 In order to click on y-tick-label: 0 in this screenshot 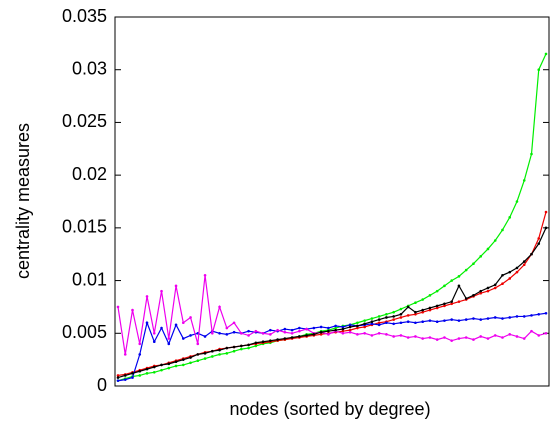, I will do `click(102, 385)`.